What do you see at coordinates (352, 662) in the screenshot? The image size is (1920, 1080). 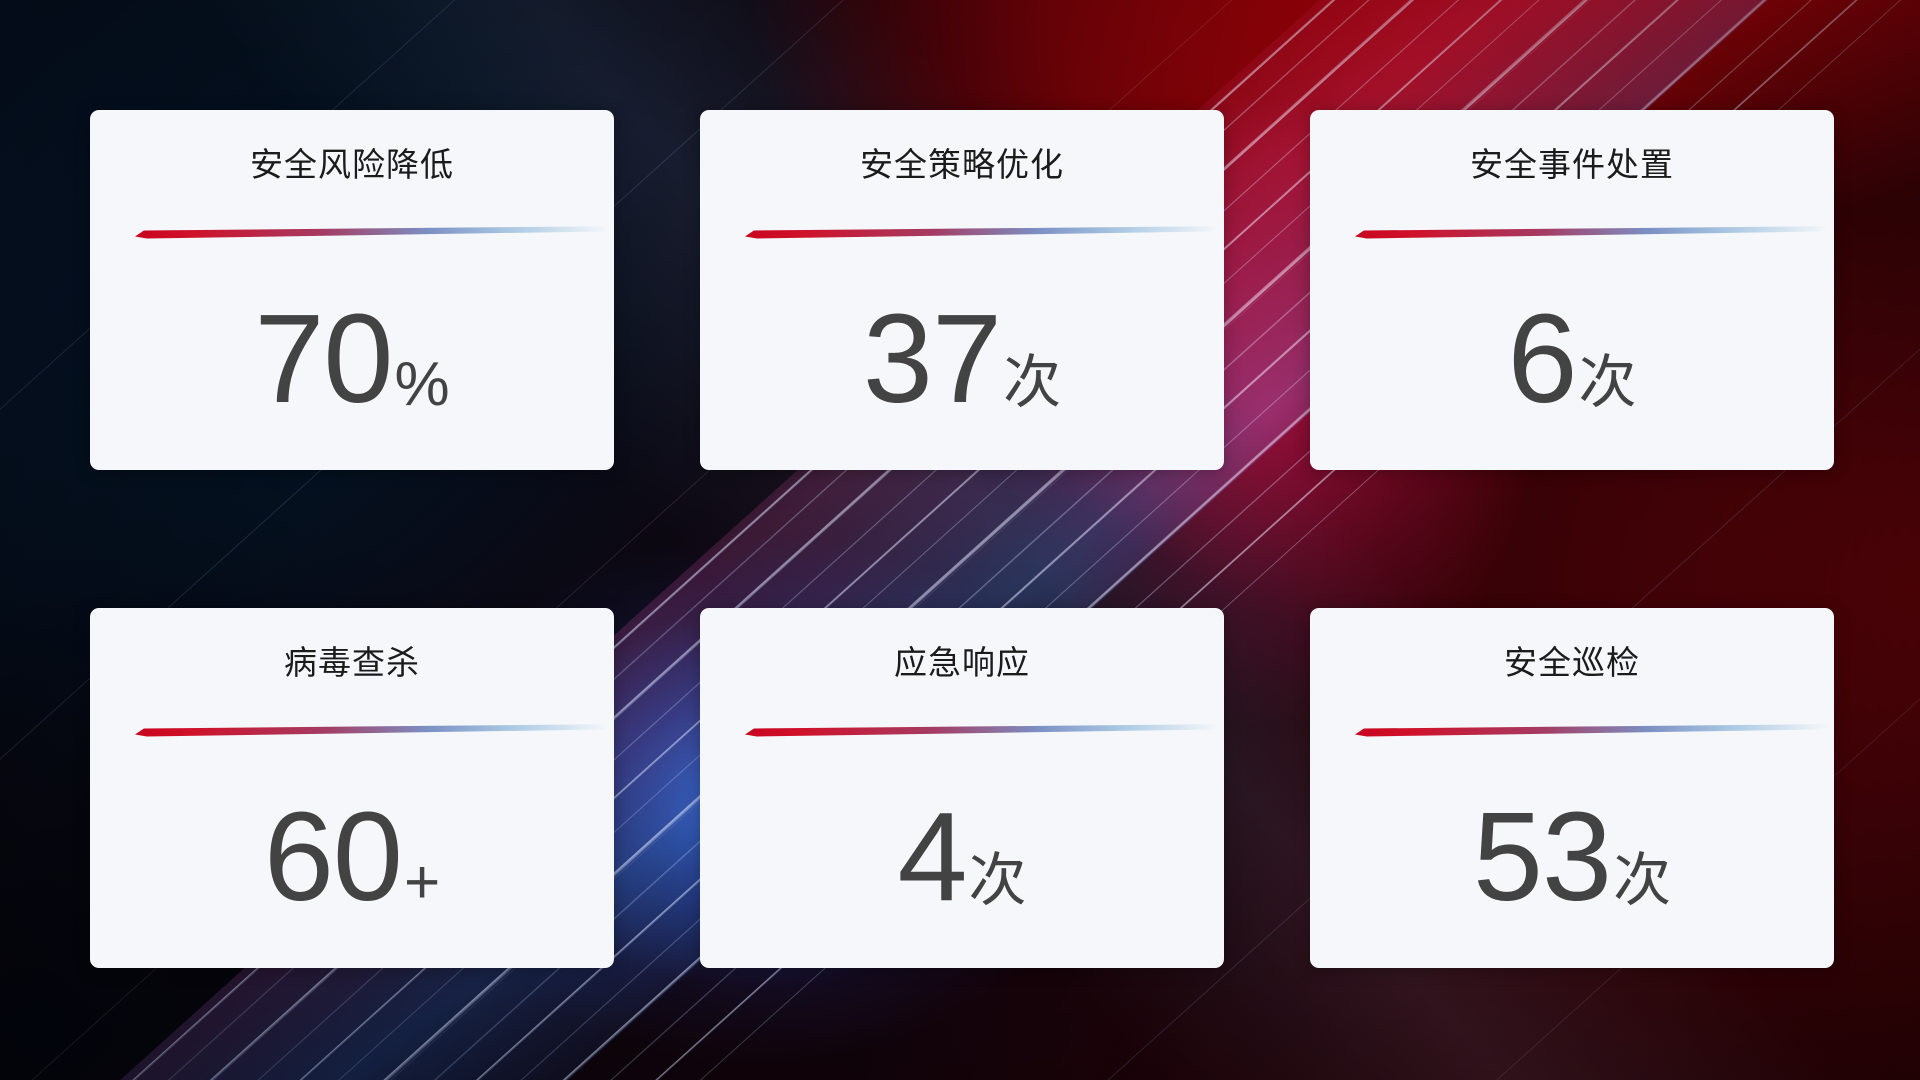 I see `stat-card-title: 病毒查杀` at bounding box center [352, 662].